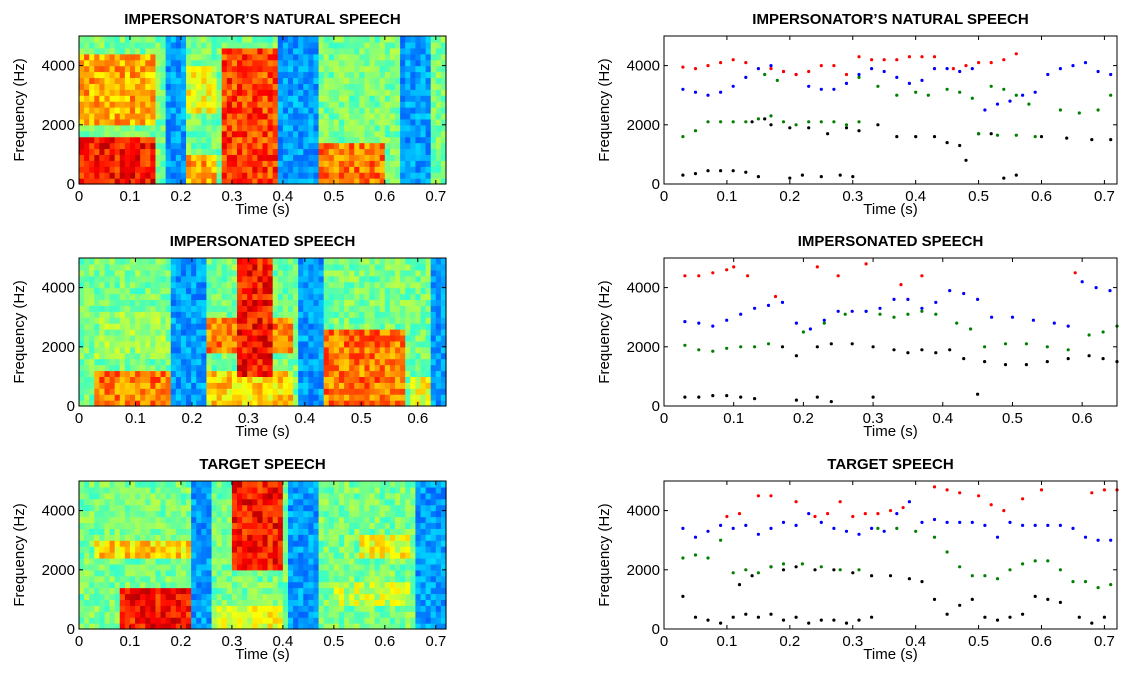 The image size is (1121, 673). I want to click on x-tick-label: 0.6, so click(1082, 418).